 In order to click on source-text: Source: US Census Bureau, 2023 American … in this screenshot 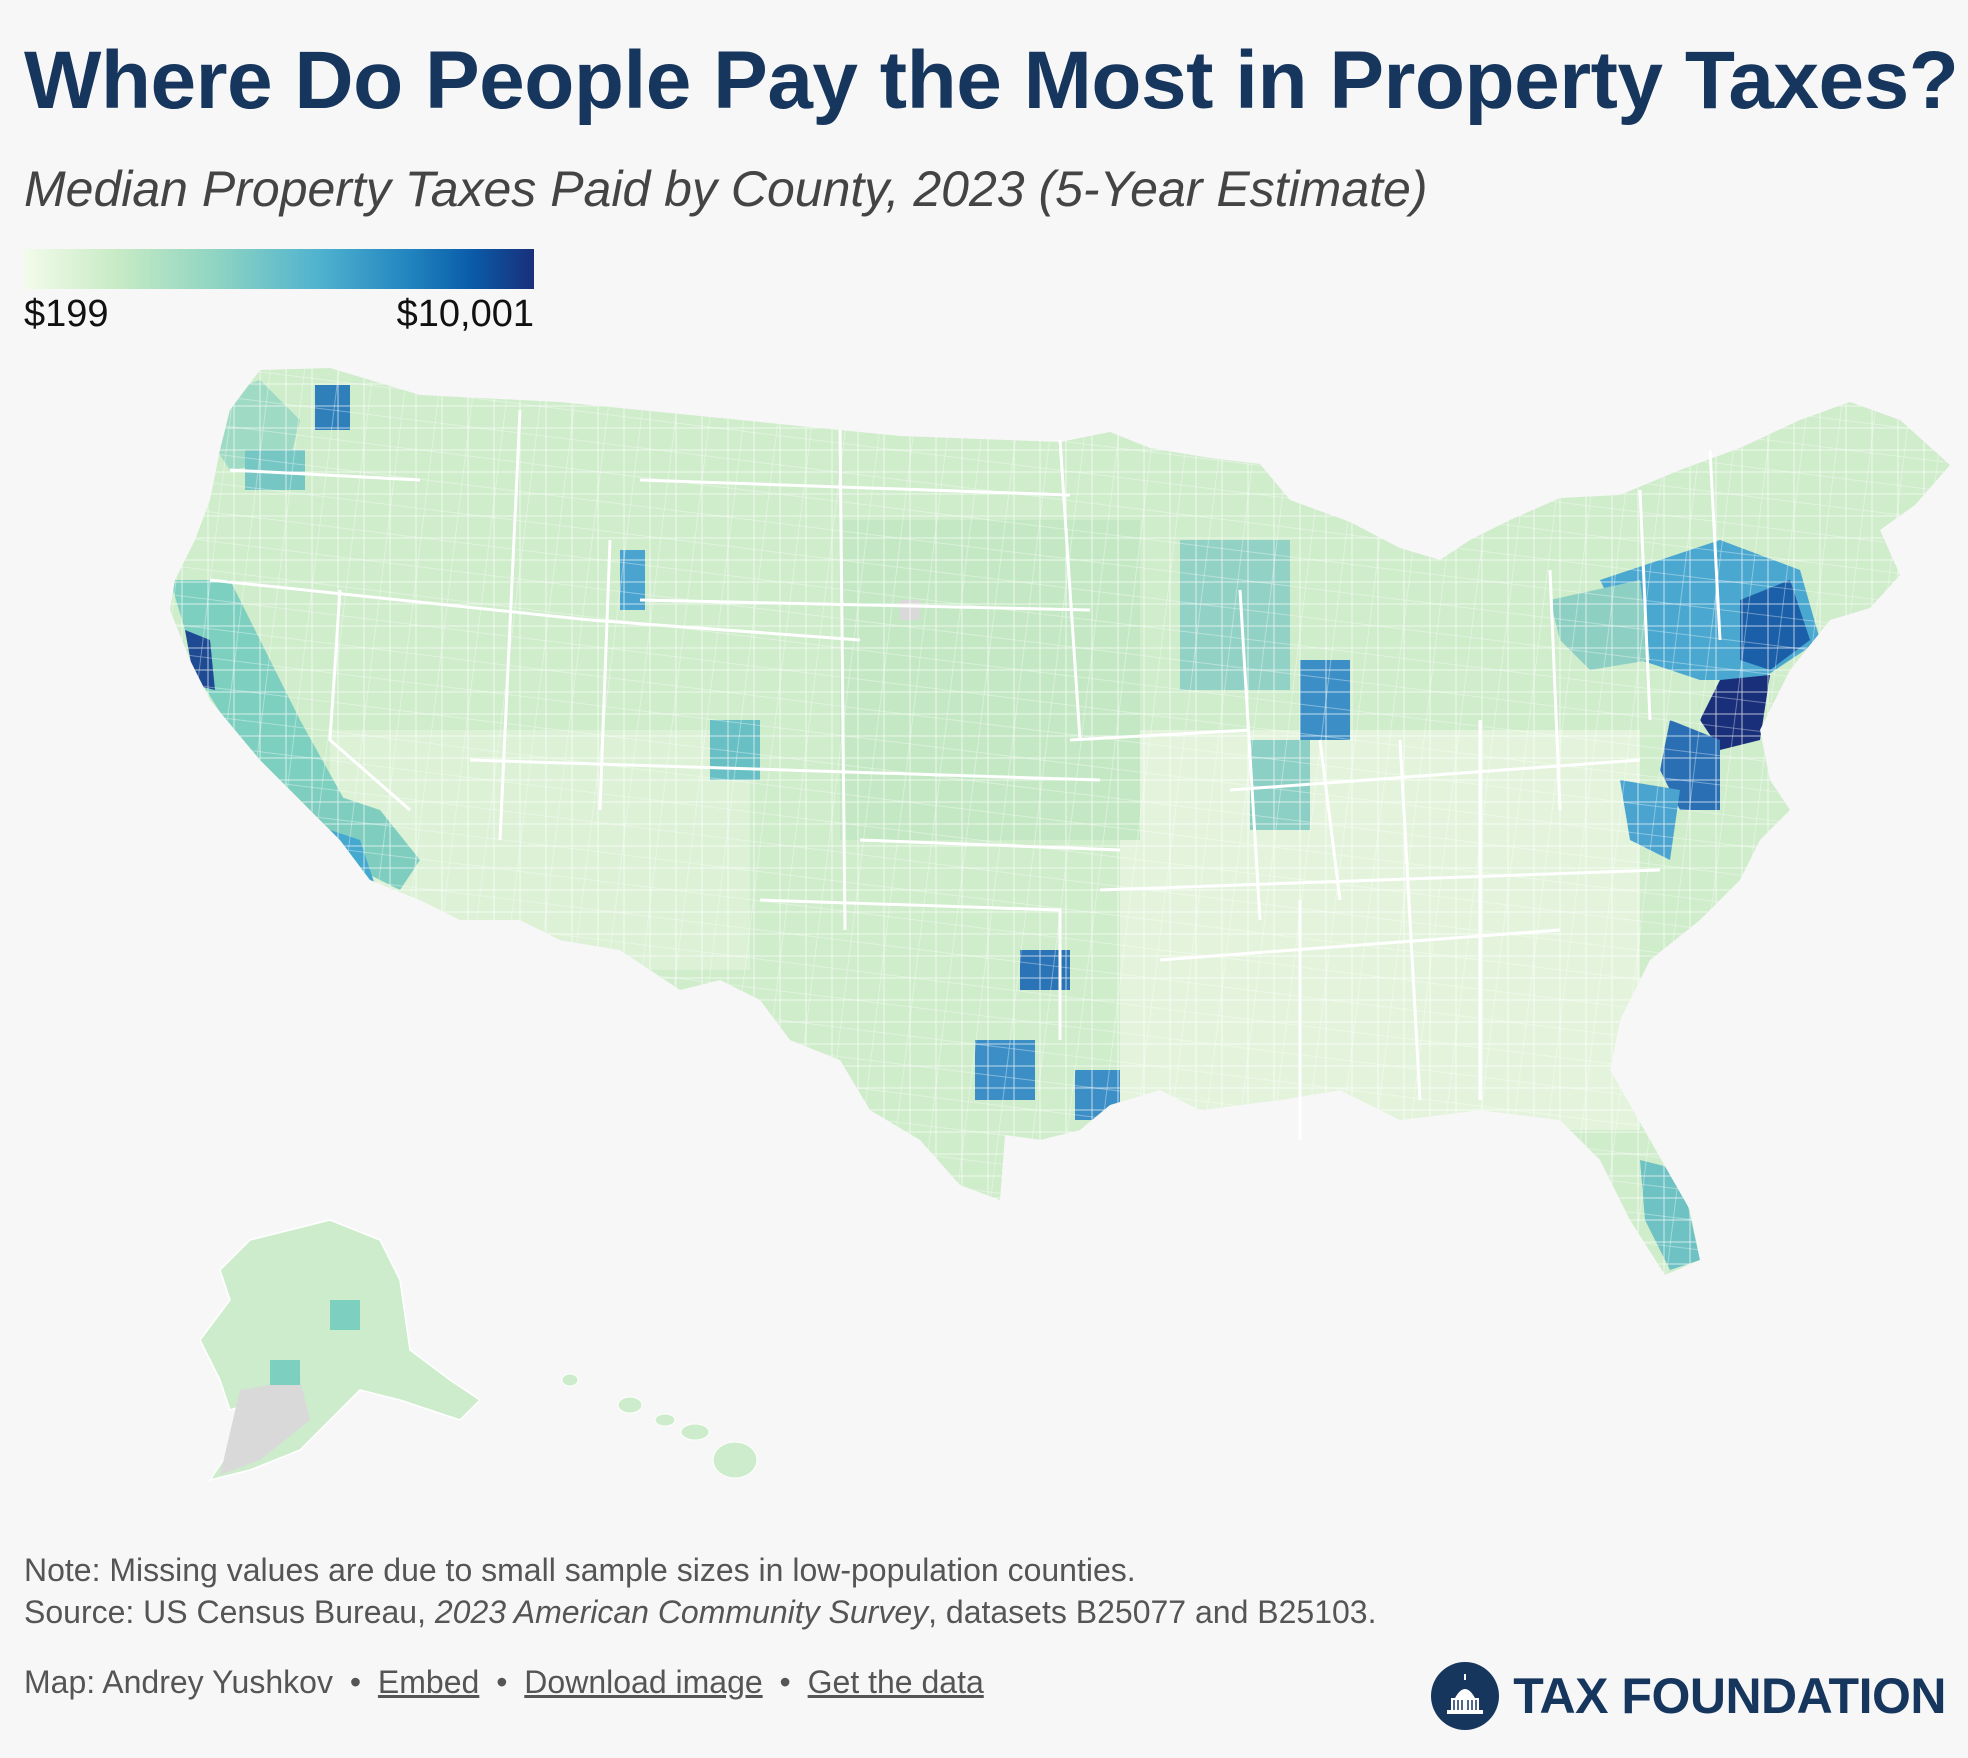, I will do `click(700, 1612)`.